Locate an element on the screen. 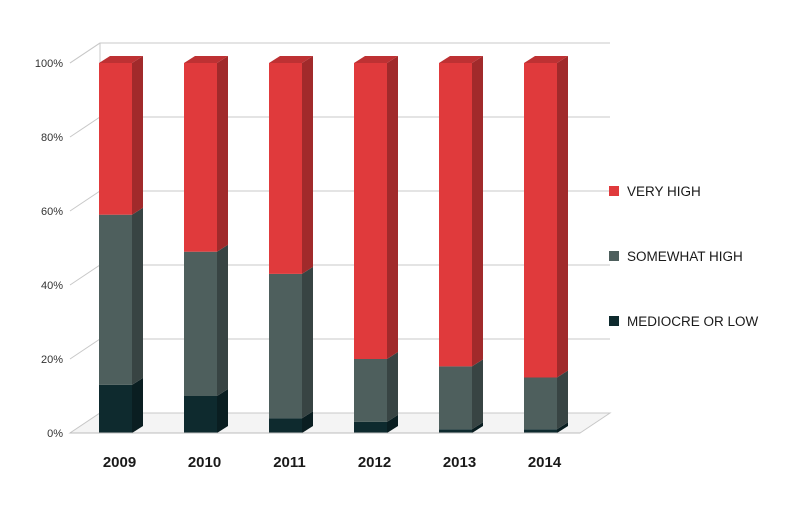  bar-stack-2012 is located at coordinates (376, 244).